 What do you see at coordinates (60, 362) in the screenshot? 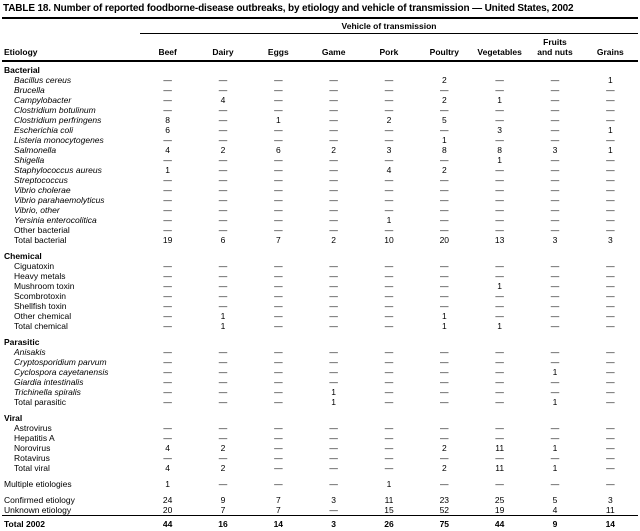
I see `etiology-label: Cryptosporidium parvum` at bounding box center [60, 362].